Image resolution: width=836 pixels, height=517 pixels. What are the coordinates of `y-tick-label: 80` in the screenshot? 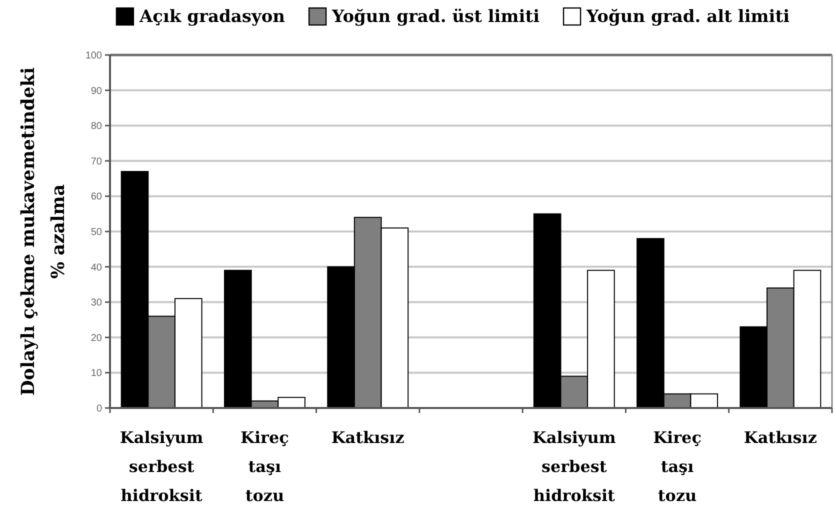 It's located at (96, 126).